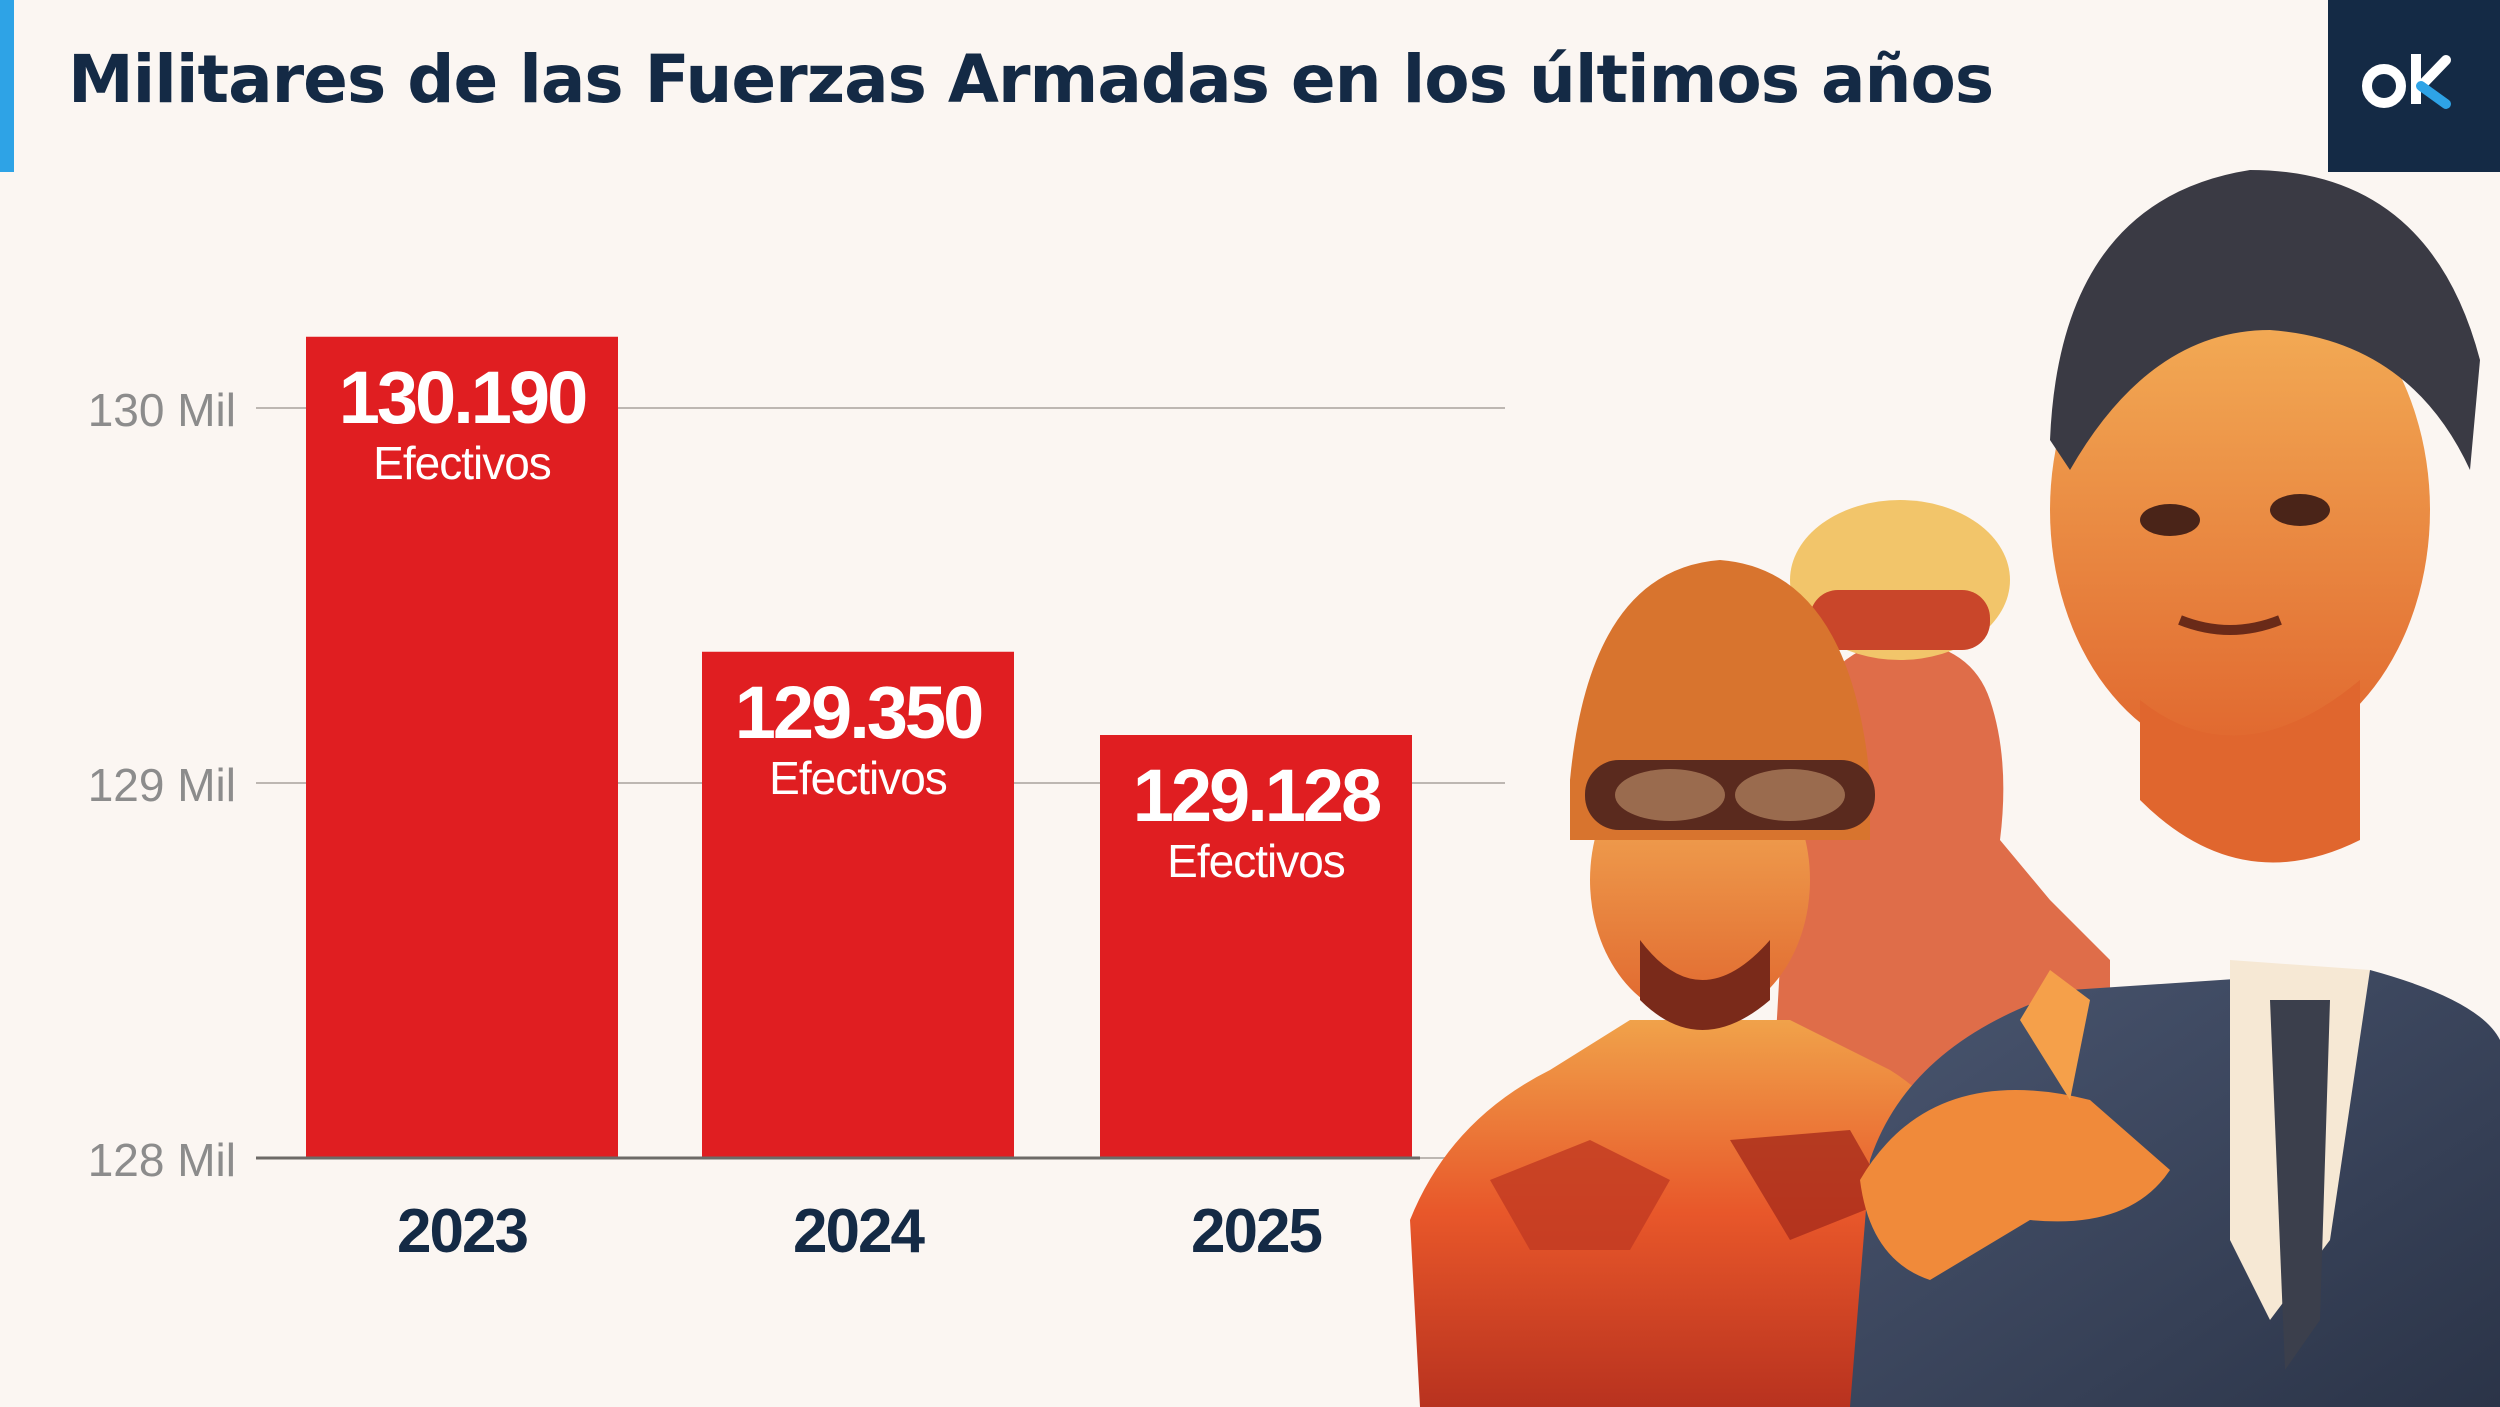 This screenshot has height=1407, width=2500. I want to click on y-tick-label: 130 Mil, so click(162, 410).